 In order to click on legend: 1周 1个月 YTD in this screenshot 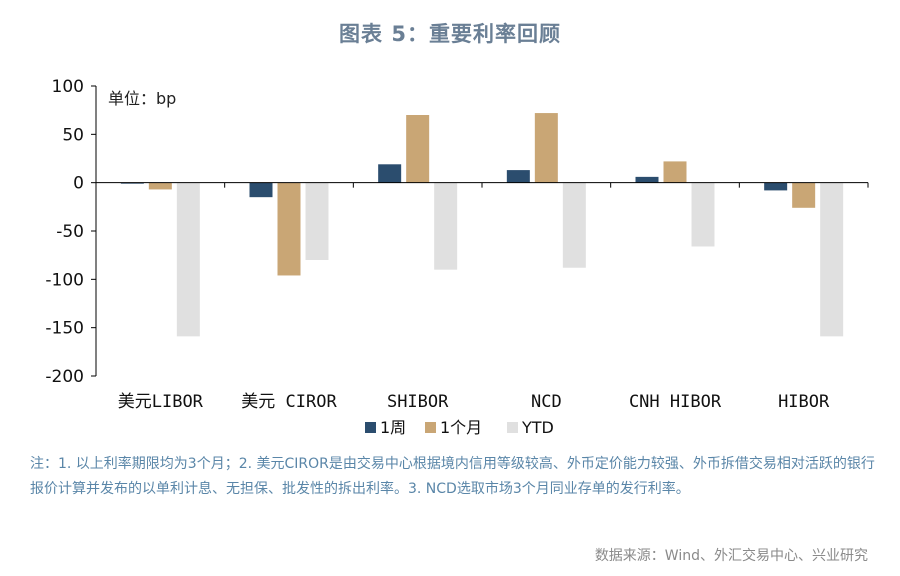, I will do `click(459, 427)`.